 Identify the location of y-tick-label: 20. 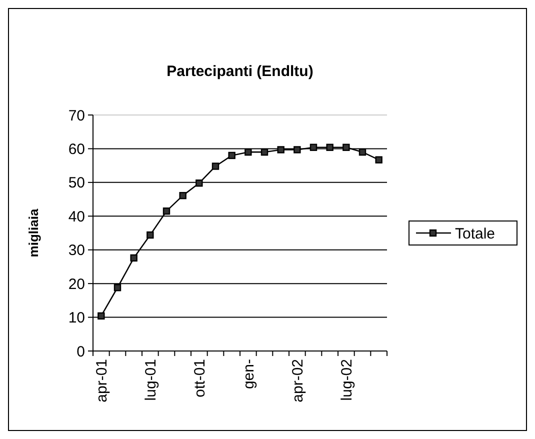
(76, 284).